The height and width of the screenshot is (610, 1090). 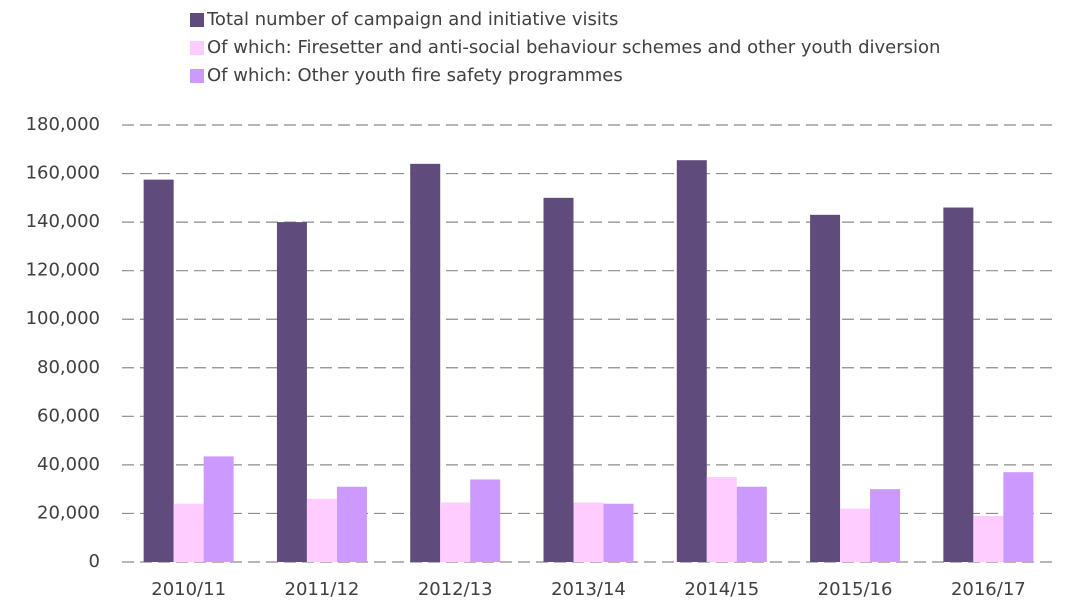 What do you see at coordinates (188, 589) in the screenshot?
I see `x-tick-label: 2010/11` at bounding box center [188, 589].